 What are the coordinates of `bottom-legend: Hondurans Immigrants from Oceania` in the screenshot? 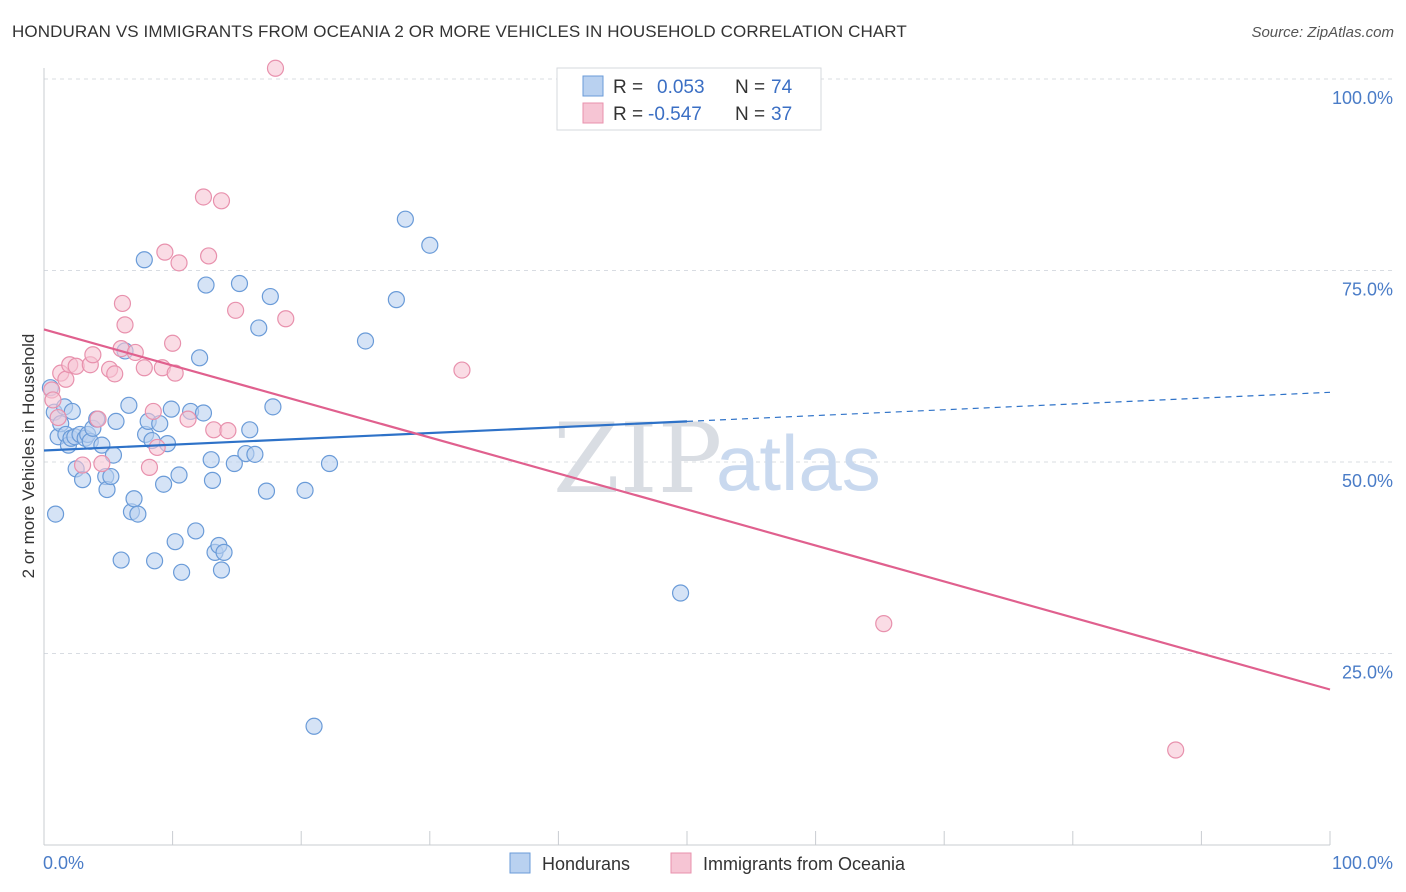 It's located at (707, 863).